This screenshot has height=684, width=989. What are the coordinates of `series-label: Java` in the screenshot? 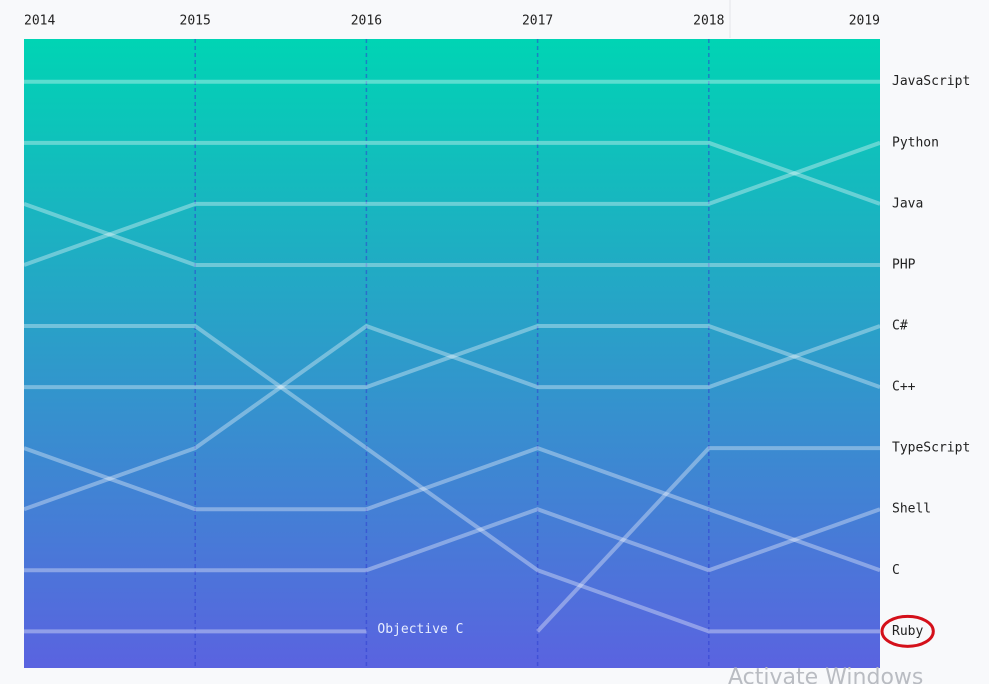 It's located at (907, 203).